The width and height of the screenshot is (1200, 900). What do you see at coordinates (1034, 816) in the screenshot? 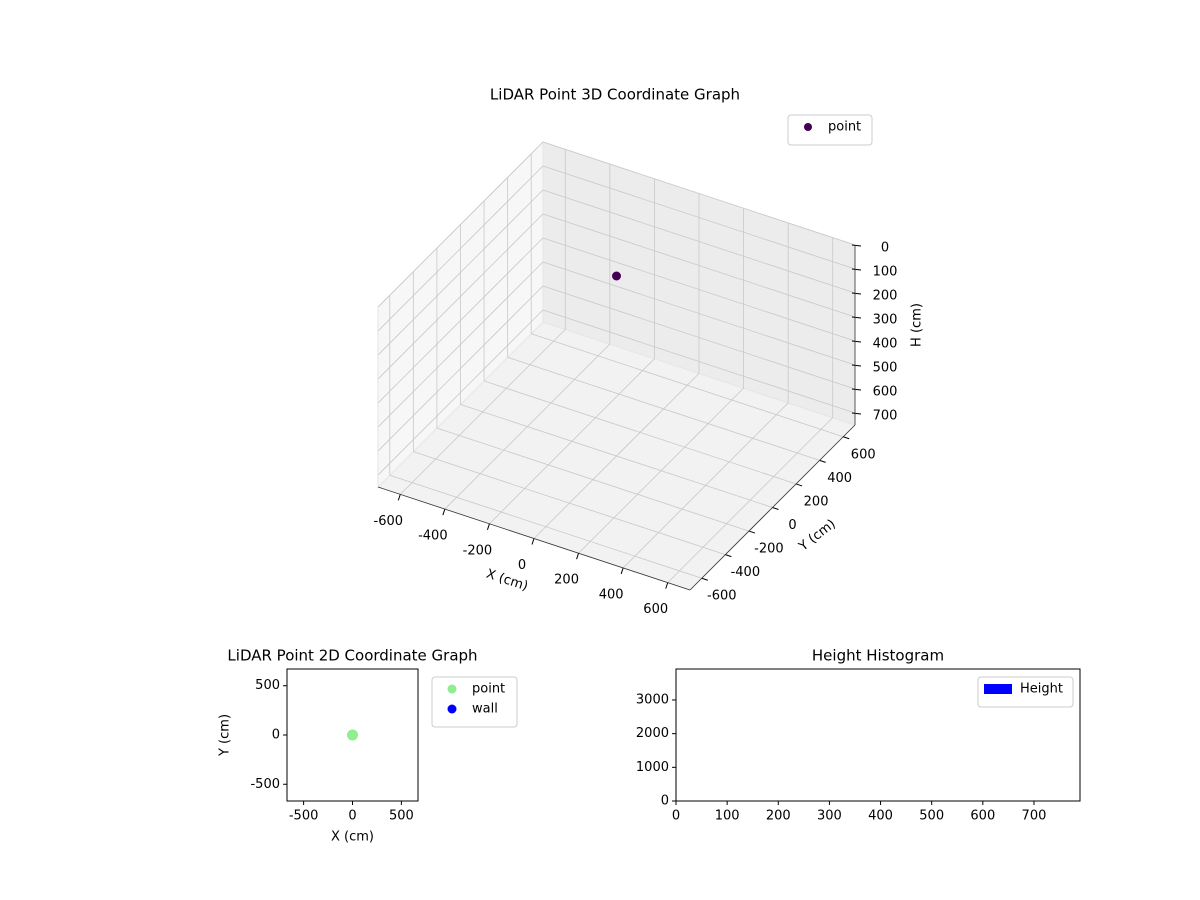
I see `x-tick-label: 700` at bounding box center [1034, 816].